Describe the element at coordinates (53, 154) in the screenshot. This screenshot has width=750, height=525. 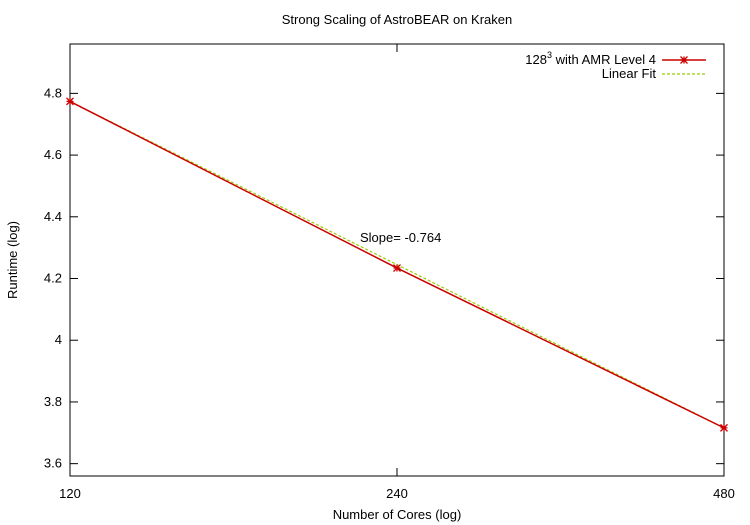
I see `y-tick-label: 4.6` at that location.